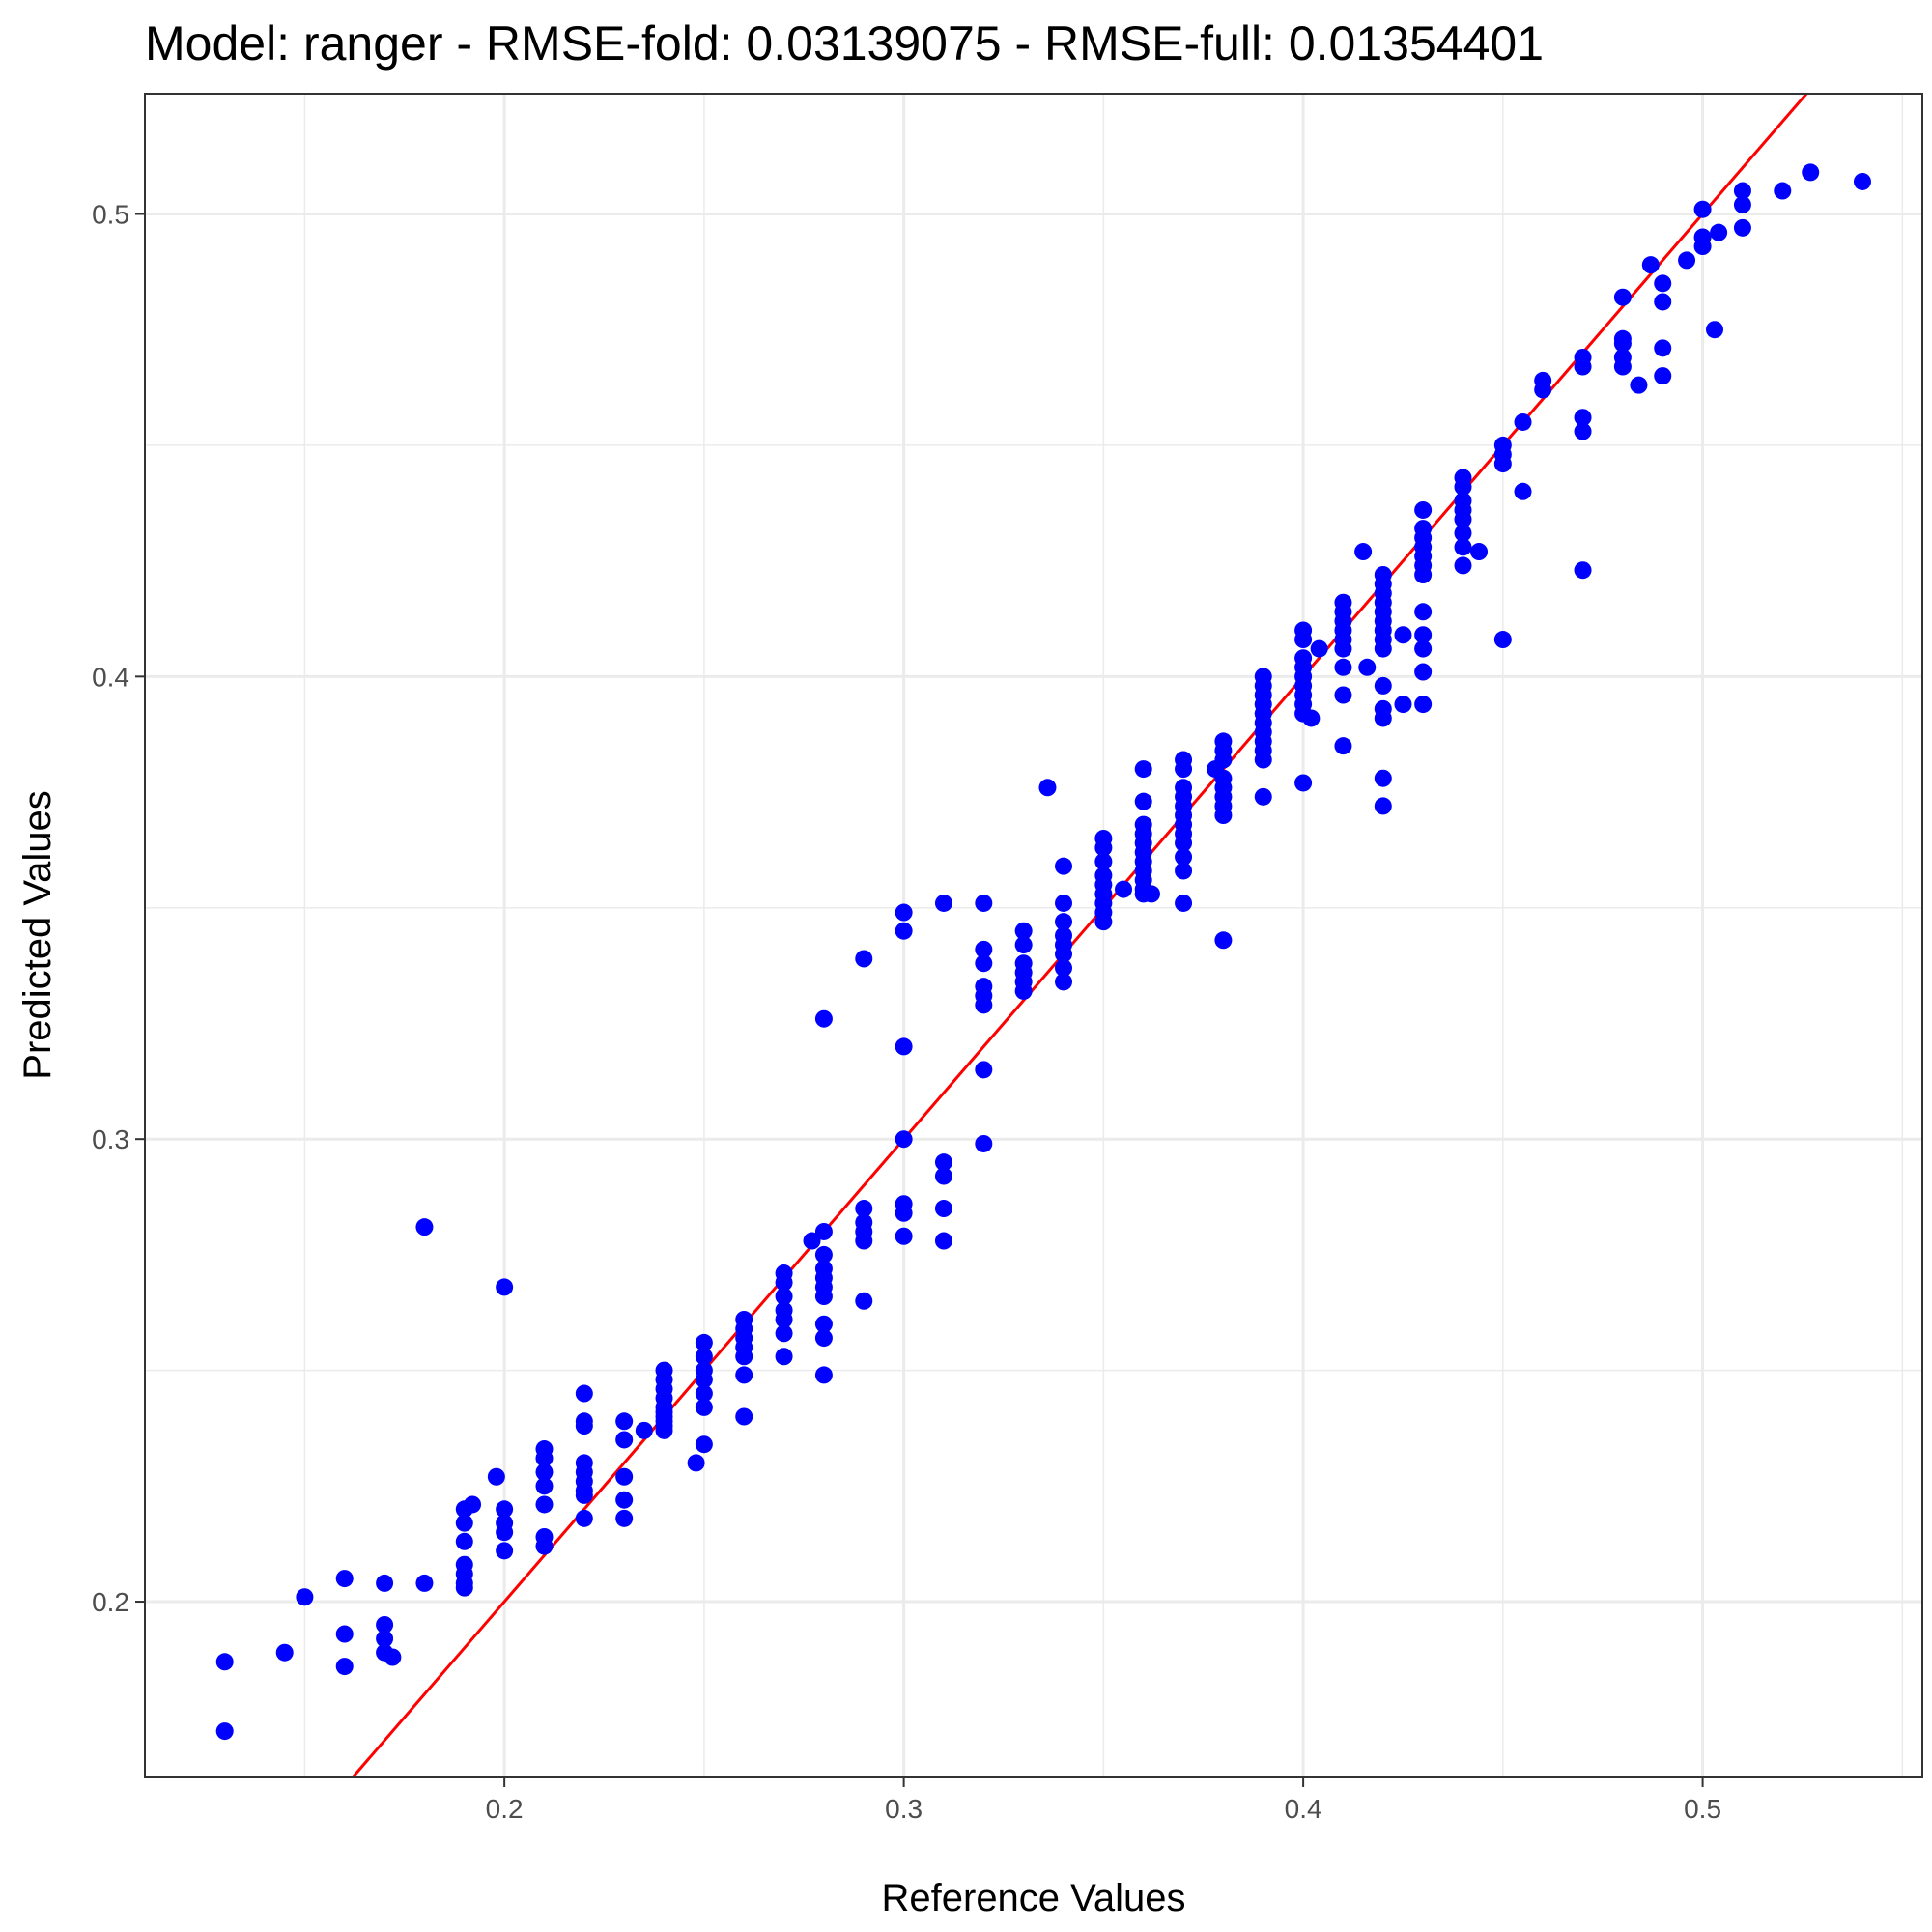 Image resolution: width=1932 pixels, height=1932 pixels. What do you see at coordinates (1103, 1800) in the screenshot?
I see `x-axis: 0.2 0.3 0.4 0.5` at bounding box center [1103, 1800].